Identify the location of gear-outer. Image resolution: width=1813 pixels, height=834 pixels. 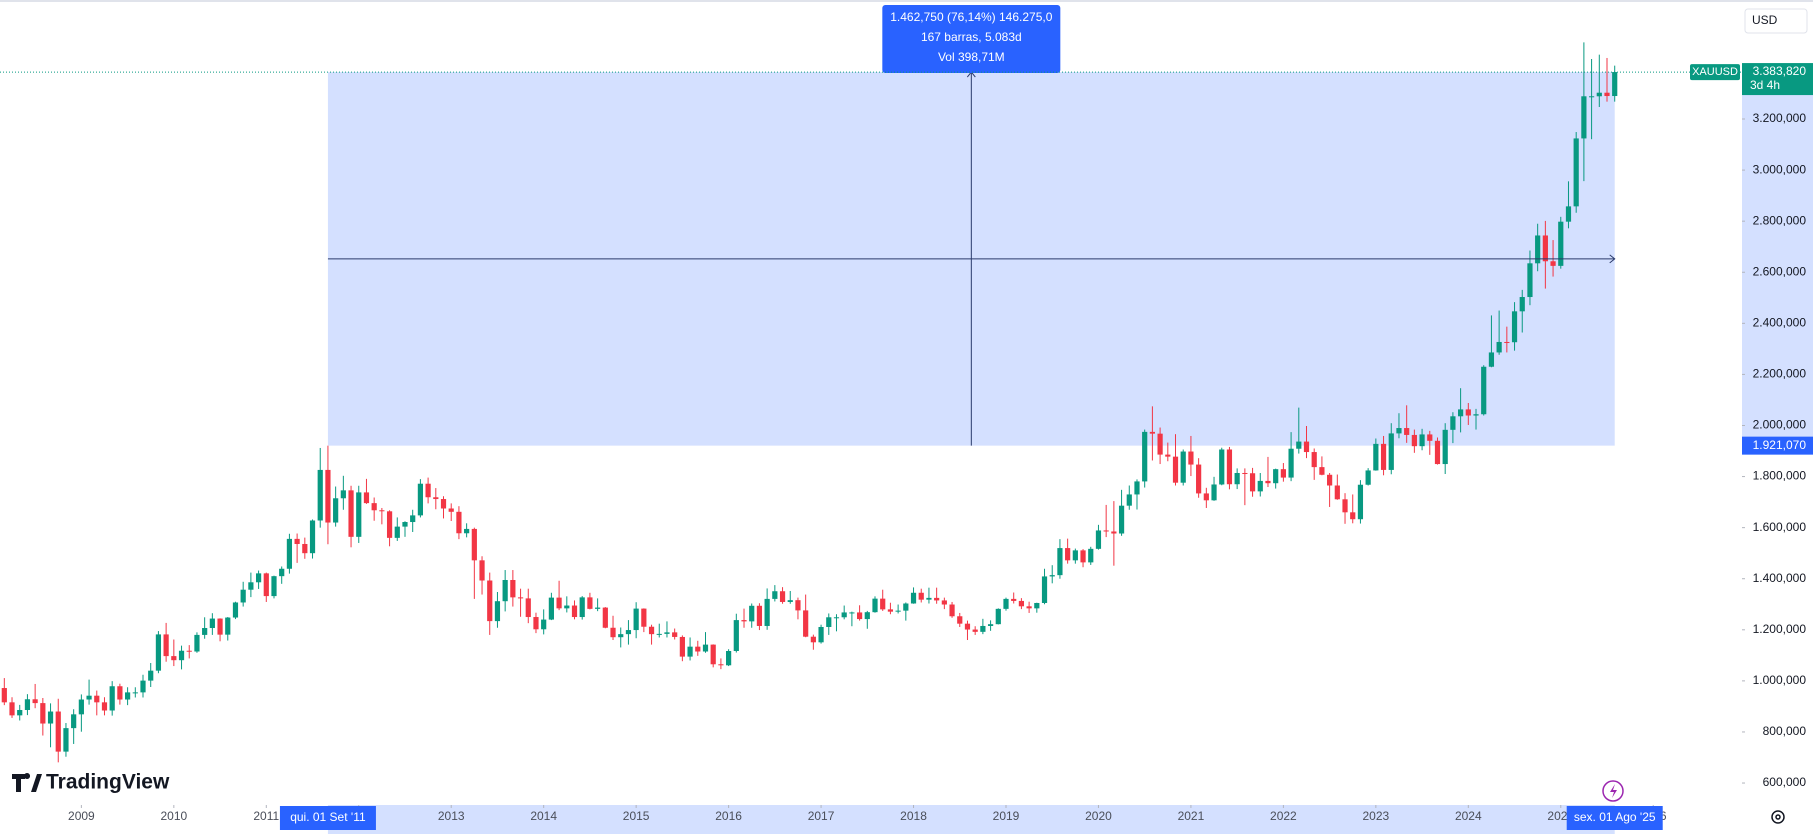
(1778, 817).